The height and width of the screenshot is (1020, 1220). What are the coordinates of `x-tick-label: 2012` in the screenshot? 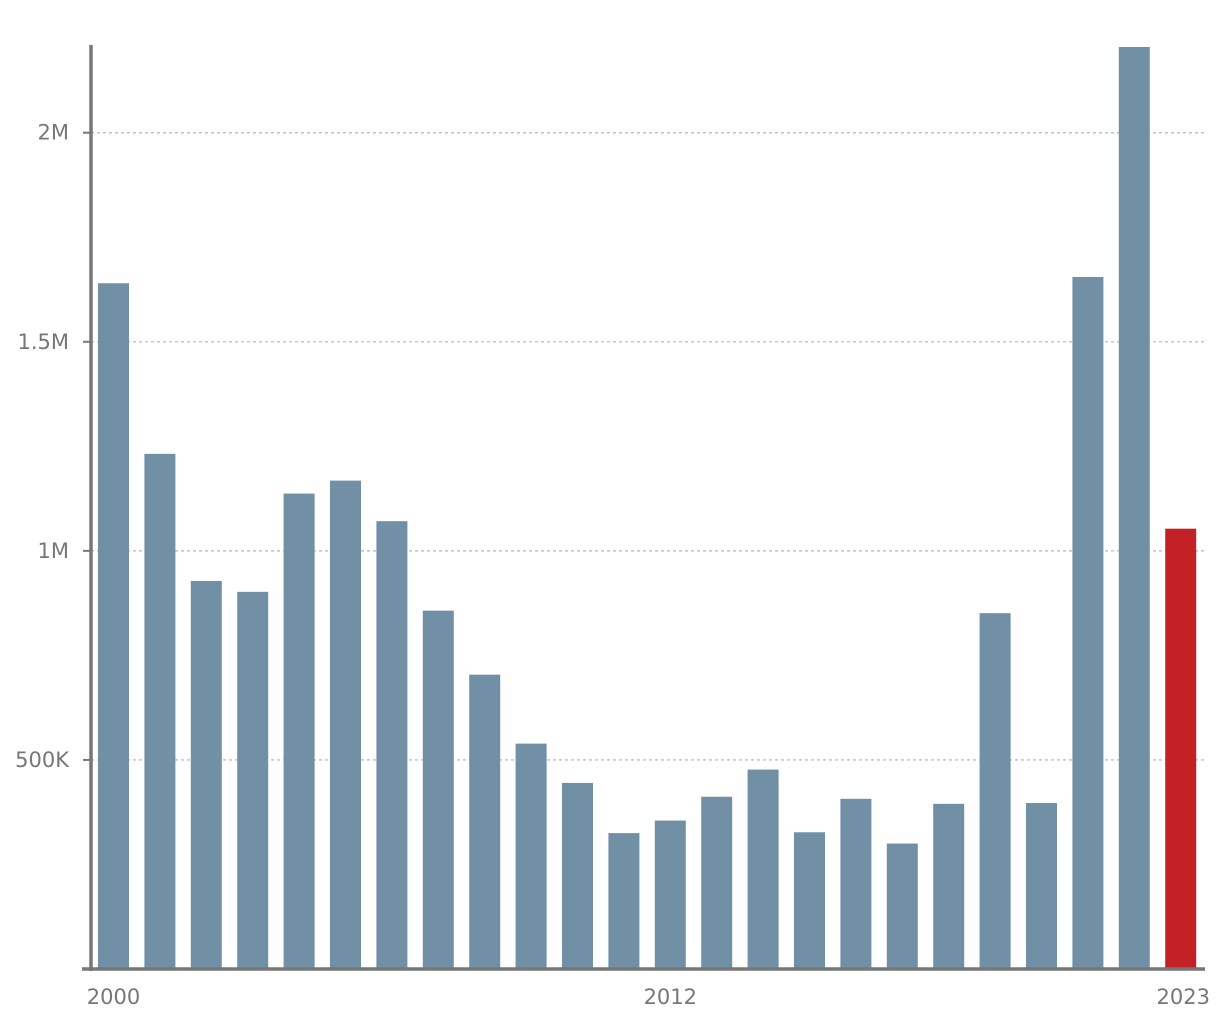 It's located at (670, 997).